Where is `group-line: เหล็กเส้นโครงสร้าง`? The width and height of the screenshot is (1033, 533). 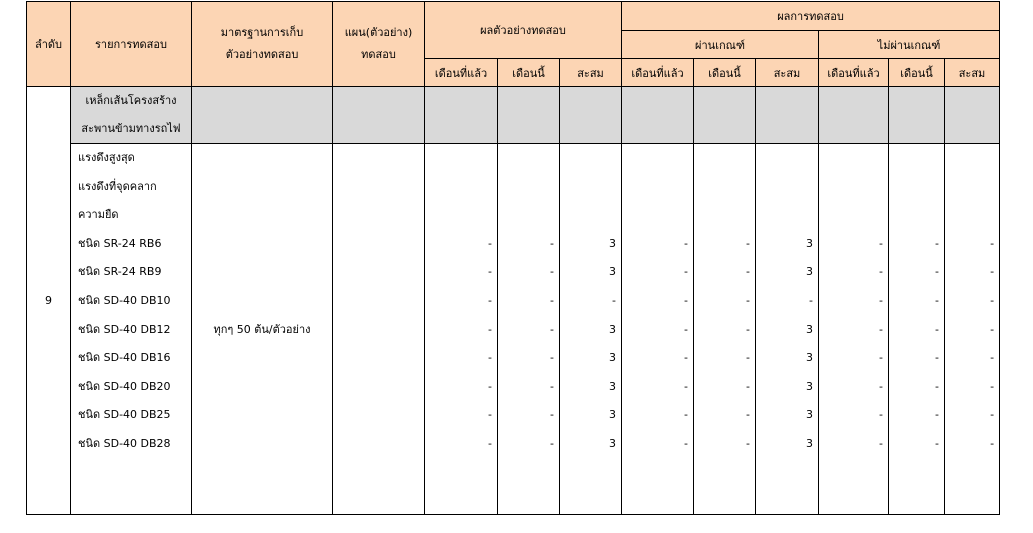 group-line: เหล็กเส้นโครงสร้าง is located at coordinates (131, 100).